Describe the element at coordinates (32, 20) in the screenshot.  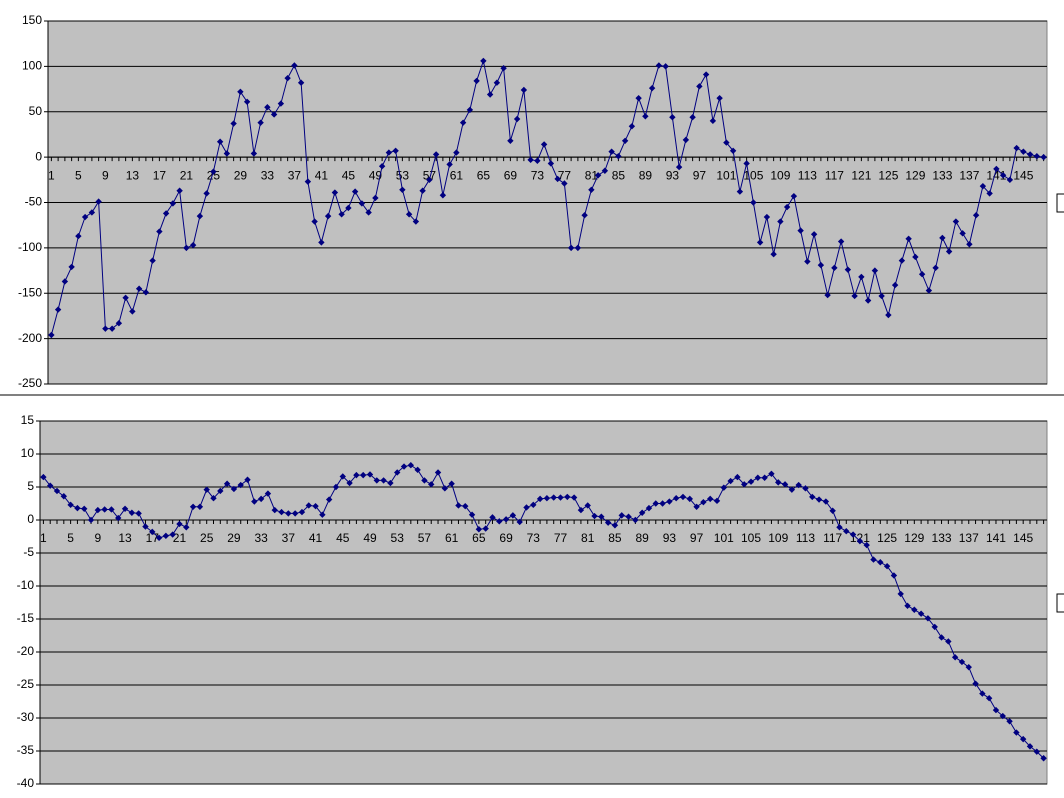
I see `y-tick-label: 150` at that location.